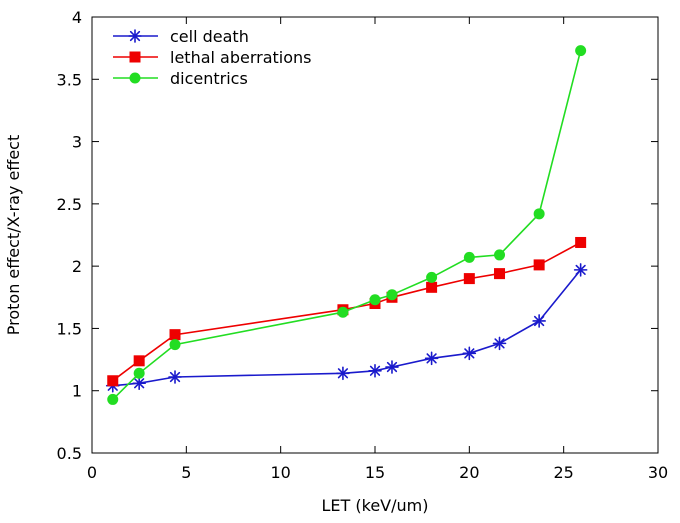  I want to click on legend-label: dicentrics, so click(209, 78).